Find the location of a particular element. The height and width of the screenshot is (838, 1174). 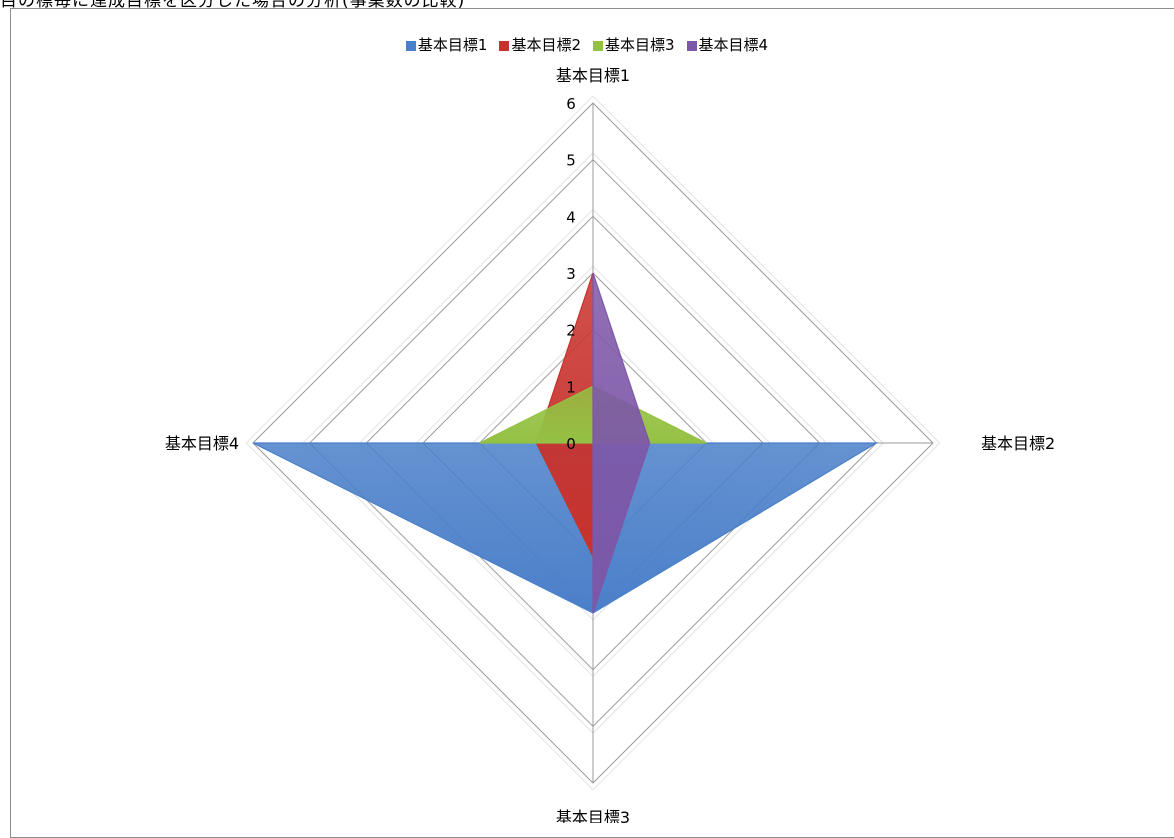

legend-item: 基本目標4 is located at coordinates (727, 44).